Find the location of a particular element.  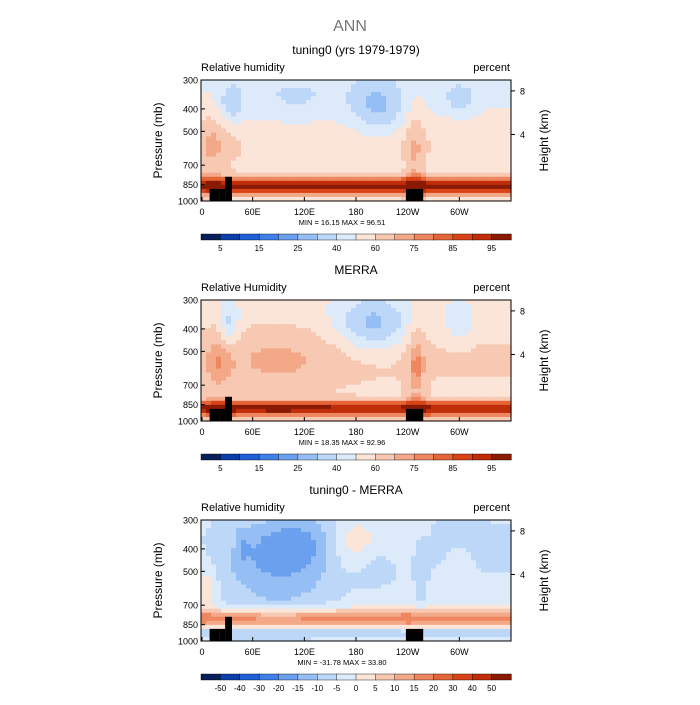

field-cells is located at coordinates (356, 141).